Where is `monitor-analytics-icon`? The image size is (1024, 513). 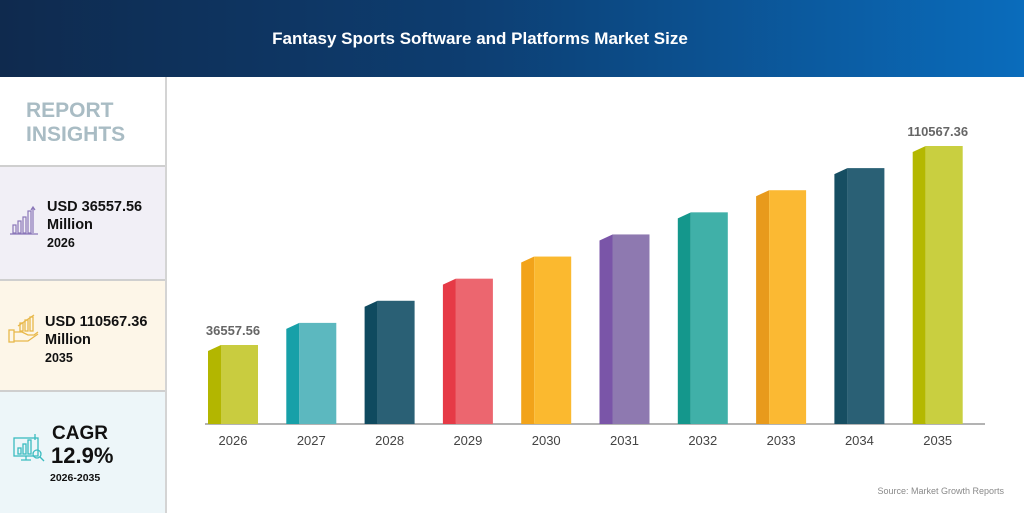 monitor-analytics-icon is located at coordinates (29, 448).